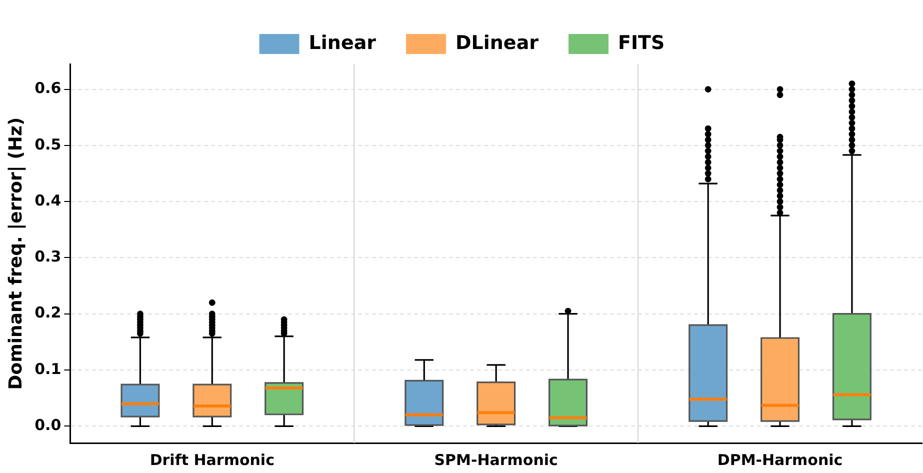 Image resolution: width=923 pixels, height=473 pixels. Describe the element at coordinates (48, 144) in the screenshot. I see `y-tick-label: 0.5` at that location.